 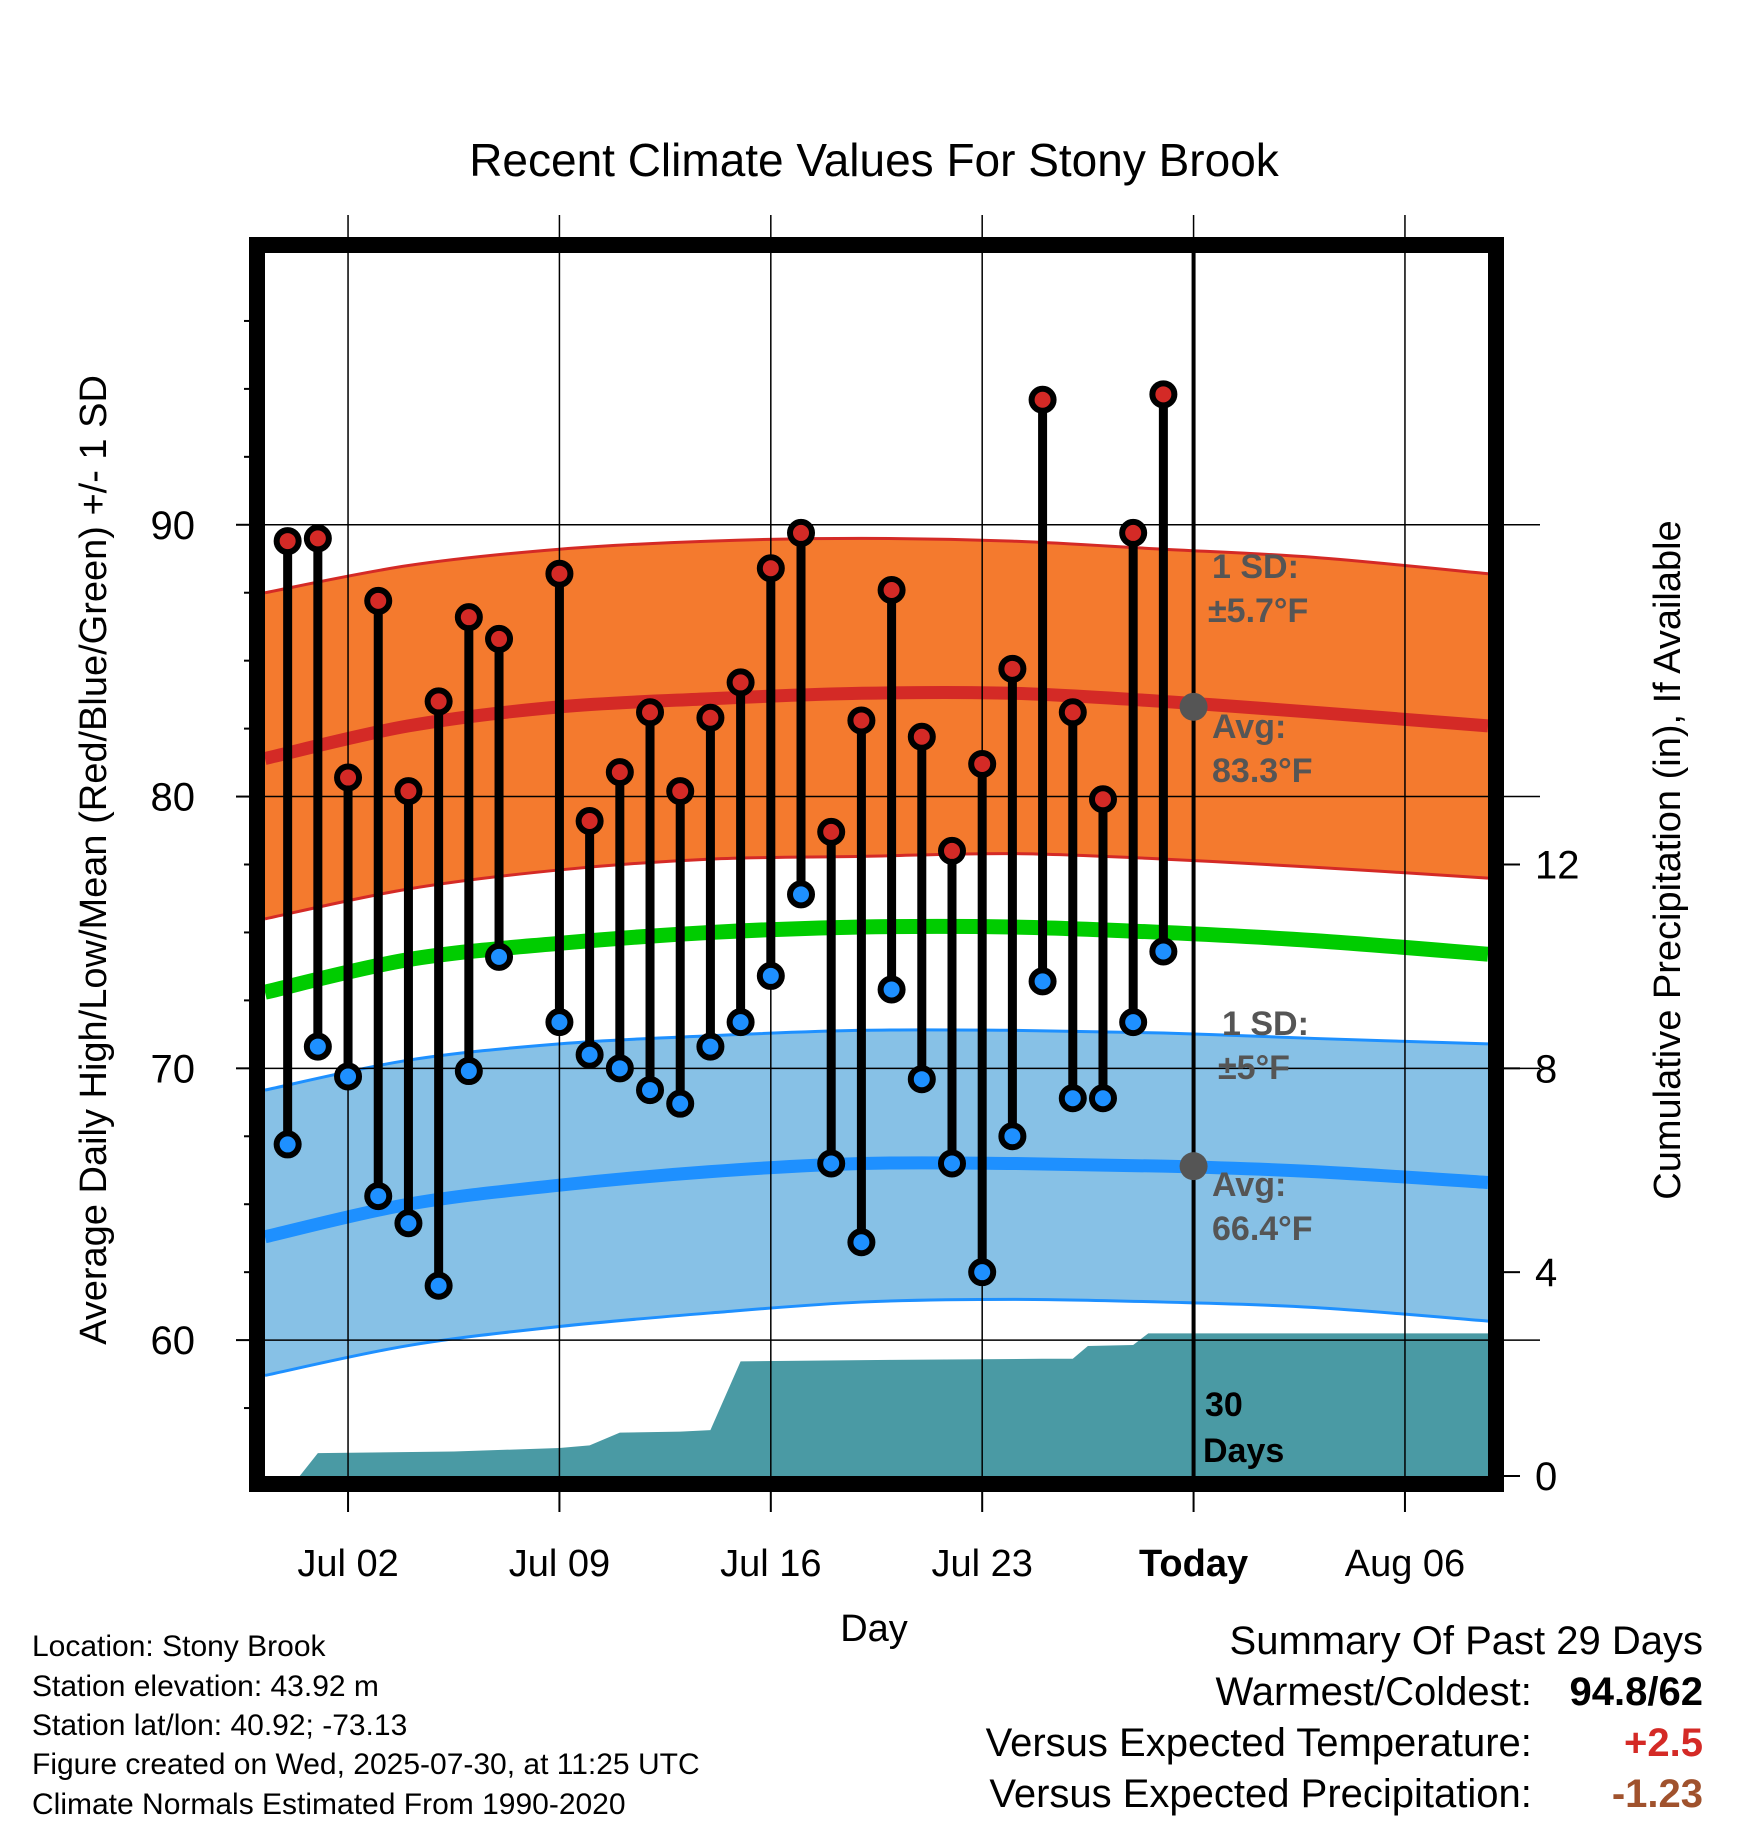 I want to click on right-y-tick-label: 8, so click(x=1546, y=1069).